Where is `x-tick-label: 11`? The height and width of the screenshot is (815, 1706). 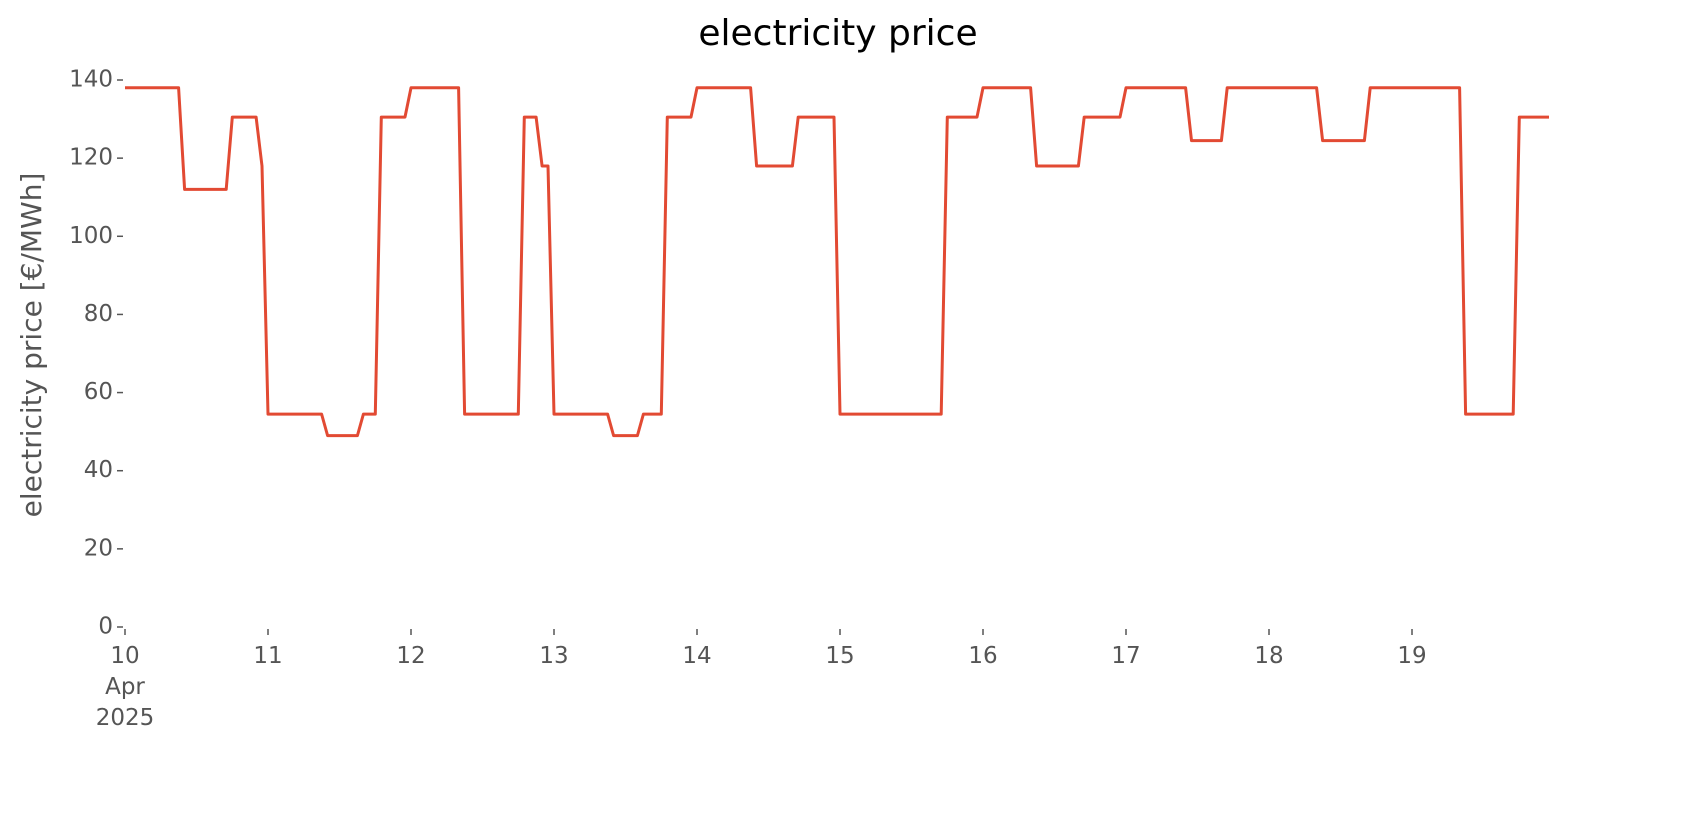 x-tick-label: 11 is located at coordinates (268, 656).